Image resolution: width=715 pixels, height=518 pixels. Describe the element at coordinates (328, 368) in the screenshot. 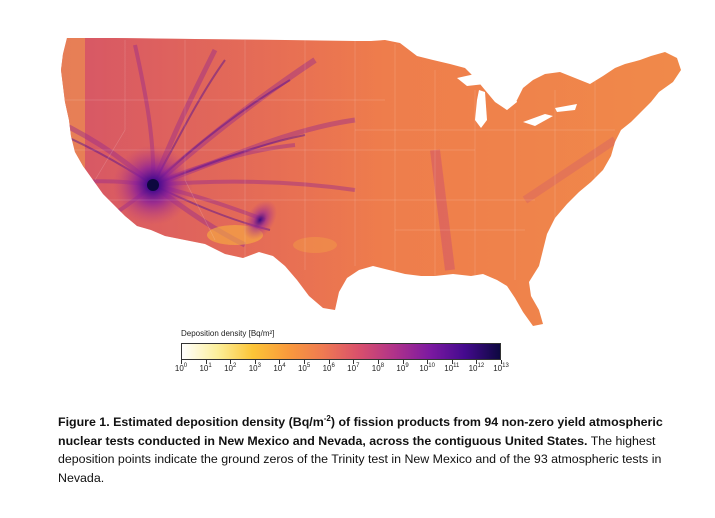

I see `colorbar-tick-label: 10⁶` at that location.